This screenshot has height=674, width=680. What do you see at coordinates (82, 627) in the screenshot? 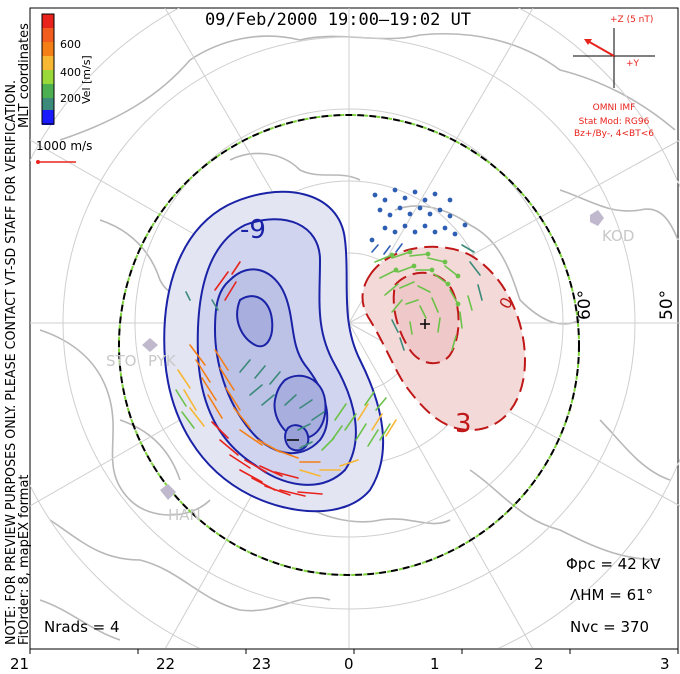
I see `stat-n-rads: Nrads = 4` at bounding box center [82, 627].